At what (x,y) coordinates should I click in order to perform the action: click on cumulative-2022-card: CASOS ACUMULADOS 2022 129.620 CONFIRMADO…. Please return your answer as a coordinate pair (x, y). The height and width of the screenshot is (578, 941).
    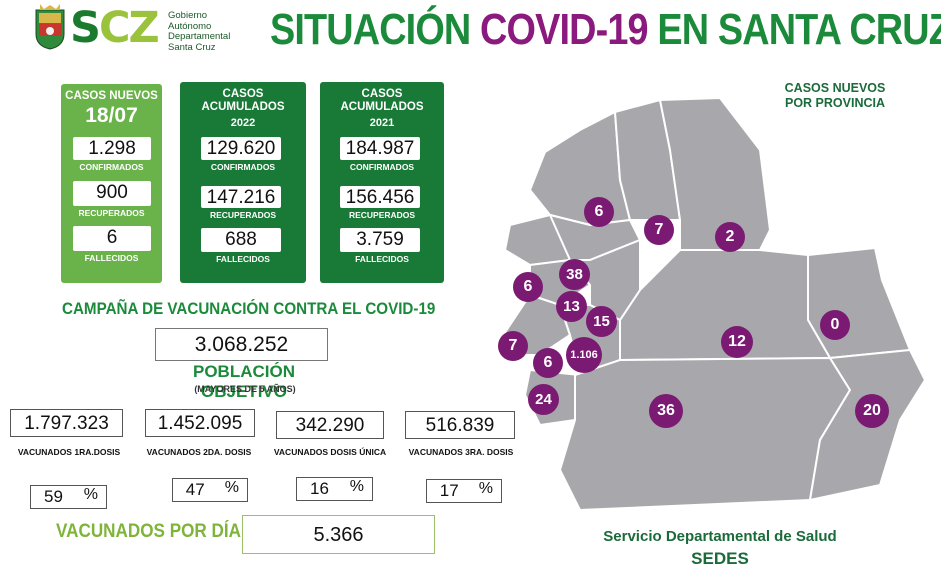
    Looking at the image, I should click on (243, 182).